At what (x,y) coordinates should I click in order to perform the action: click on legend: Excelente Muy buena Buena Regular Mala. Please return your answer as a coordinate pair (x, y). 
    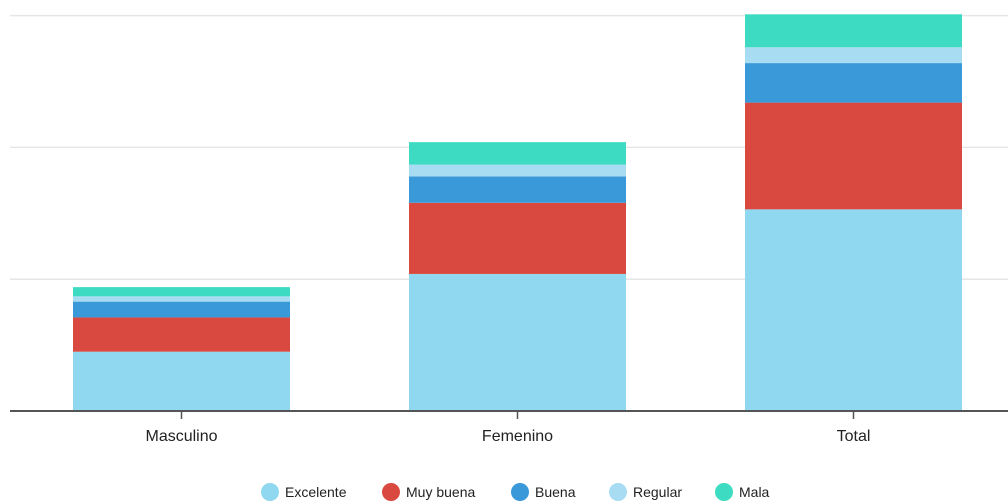
    Looking at the image, I should click on (515, 492).